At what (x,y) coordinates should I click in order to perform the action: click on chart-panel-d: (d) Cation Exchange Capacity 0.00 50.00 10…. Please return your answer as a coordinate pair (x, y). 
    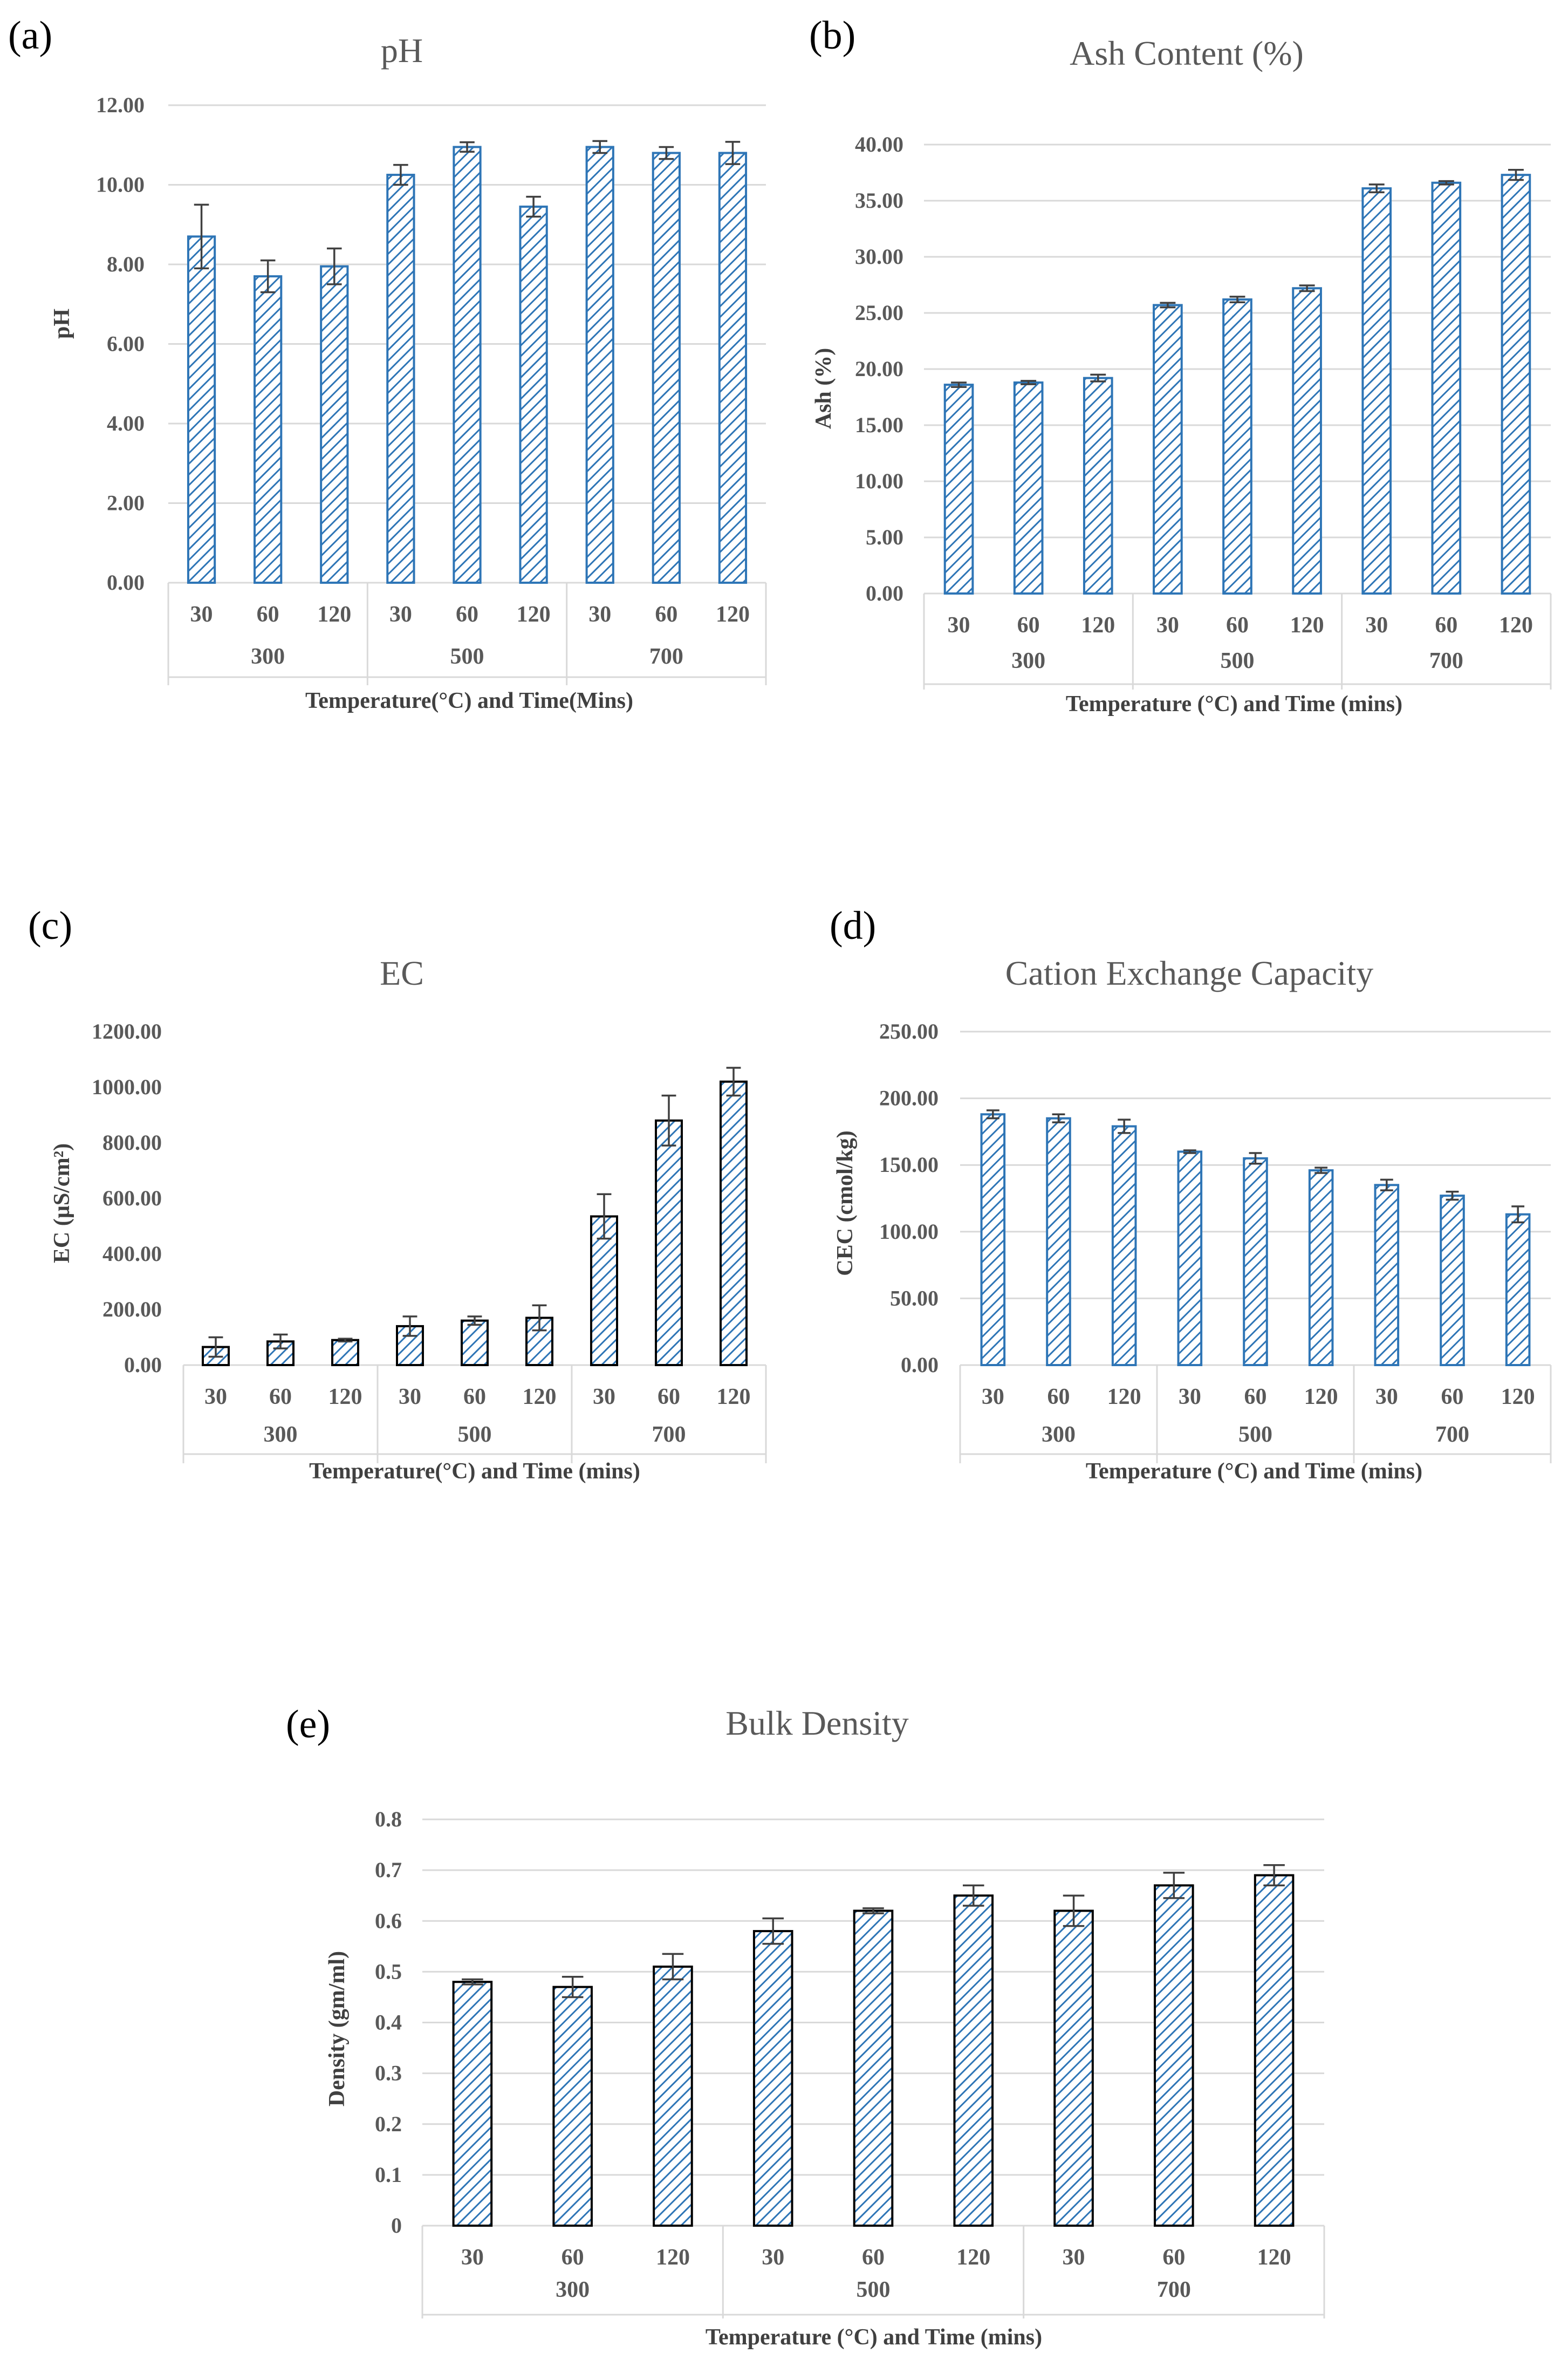
    Looking at the image, I should click on (1191, 1194).